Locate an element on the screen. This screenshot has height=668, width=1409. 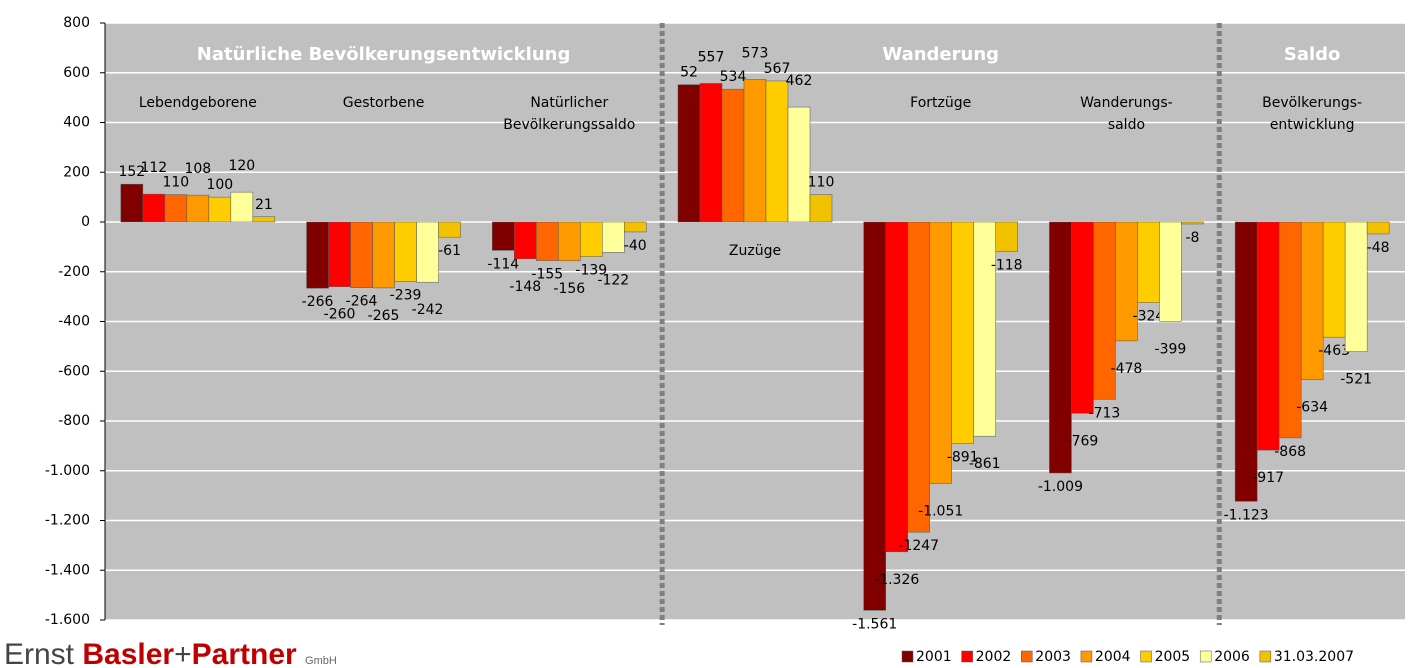
y-tick-label: 600 is located at coordinates (76, 73).